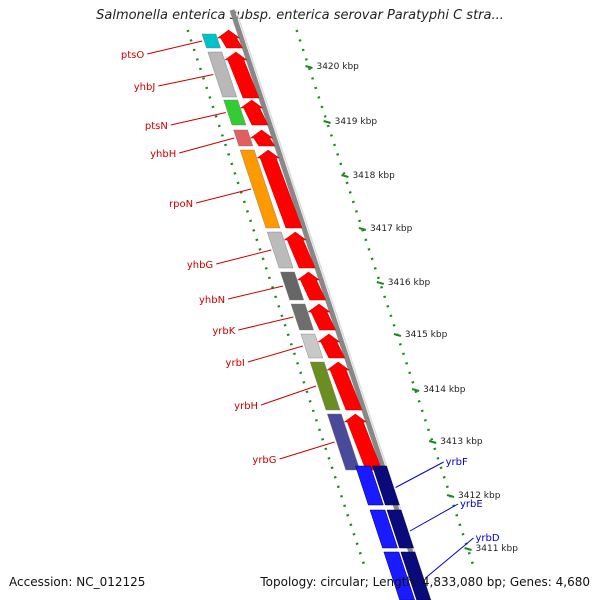 This screenshot has height=600, width=600. I want to click on gene-label-rpoN: rpoN, so click(181, 204).